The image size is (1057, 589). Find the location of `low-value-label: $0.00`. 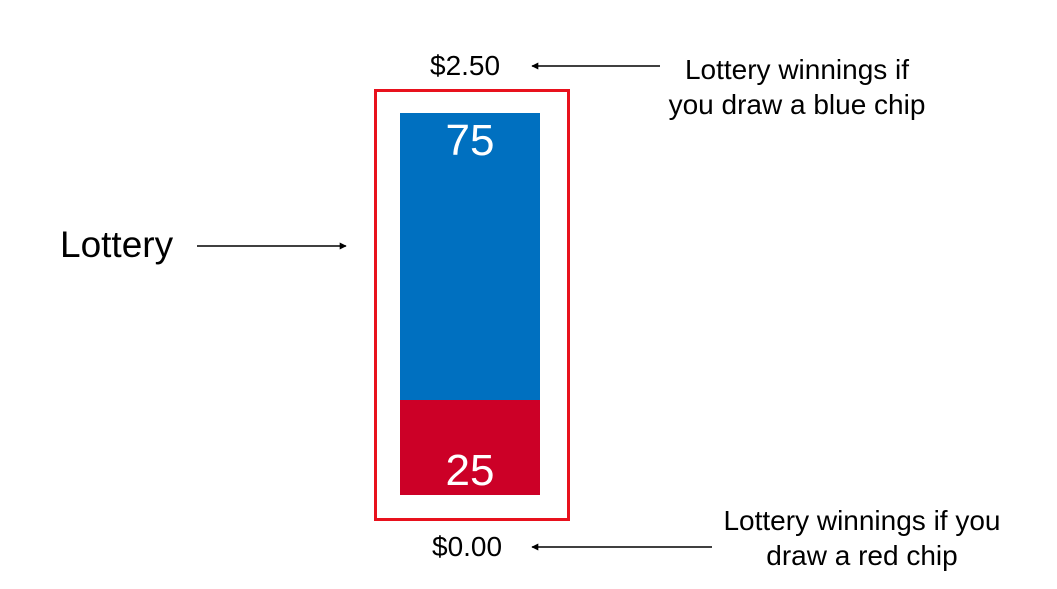

low-value-label: $0.00 is located at coordinates (467, 546).